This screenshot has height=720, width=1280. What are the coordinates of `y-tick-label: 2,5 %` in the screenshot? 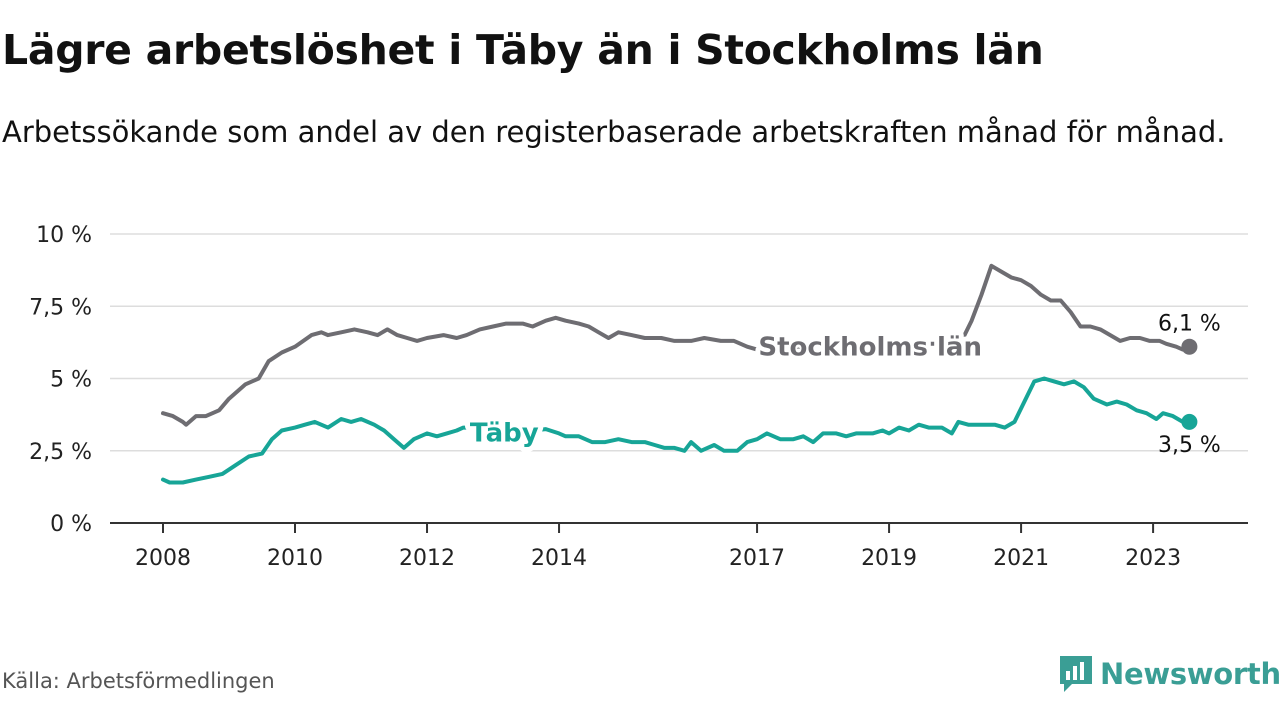 It's located at (60, 452).